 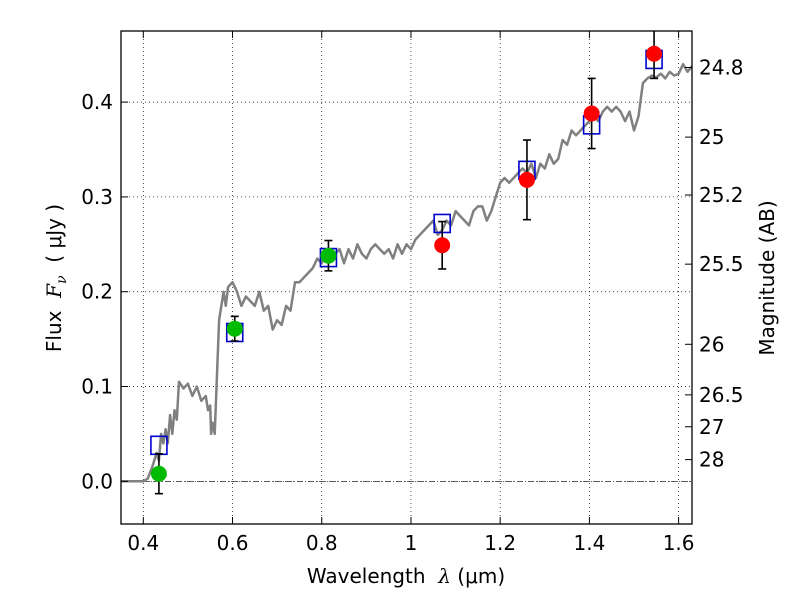 I want to click on magnitude-tick-label: 26, so click(x=711, y=344).